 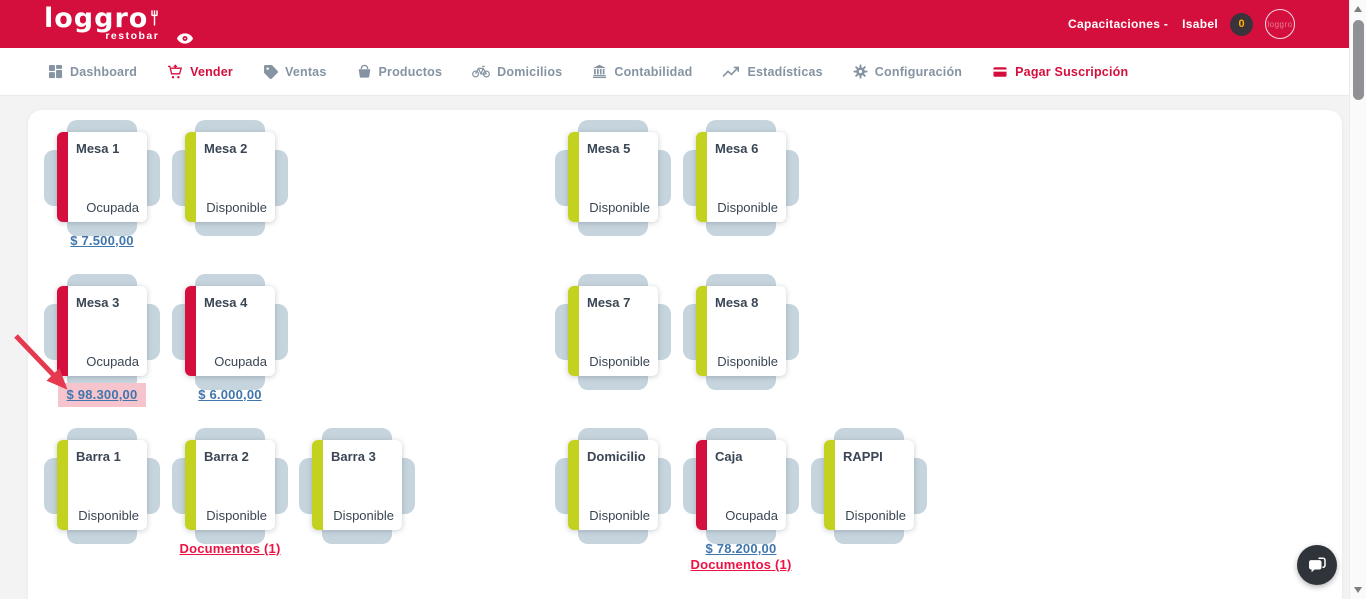 I want to click on bank-icon, so click(x=599, y=71).